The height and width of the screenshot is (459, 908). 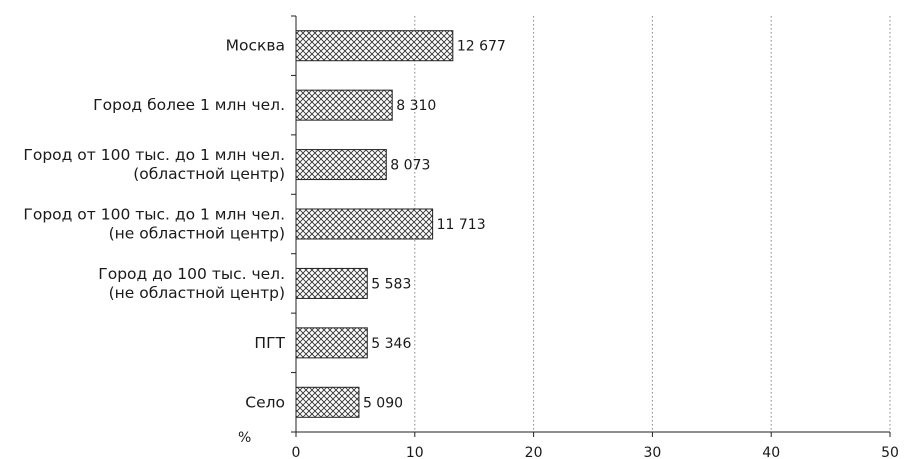 What do you see at coordinates (191, 274) in the screenshot?
I see `category-label-4-line-0: Город до 100 тыс. чел.` at bounding box center [191, 274].